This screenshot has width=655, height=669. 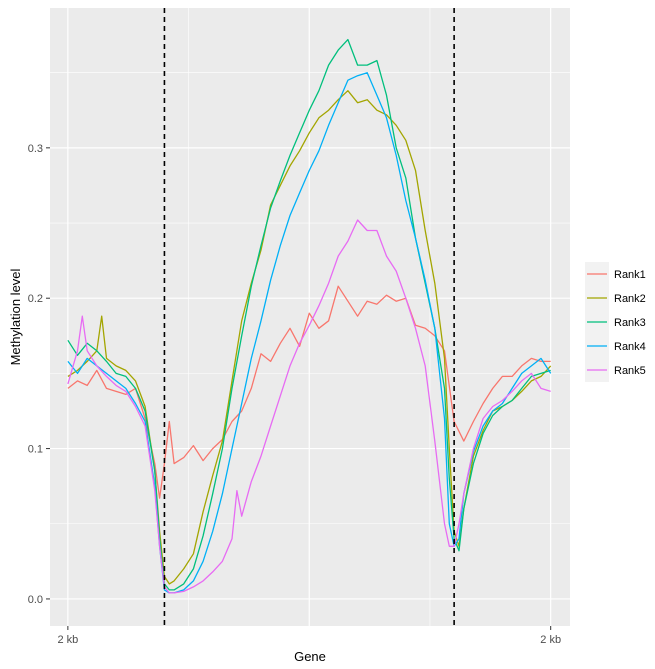 What do you see at coordinates (35, 149) in the screenshot?
I see `y-tick-label: 0.3` at bounding box center [35, 149].